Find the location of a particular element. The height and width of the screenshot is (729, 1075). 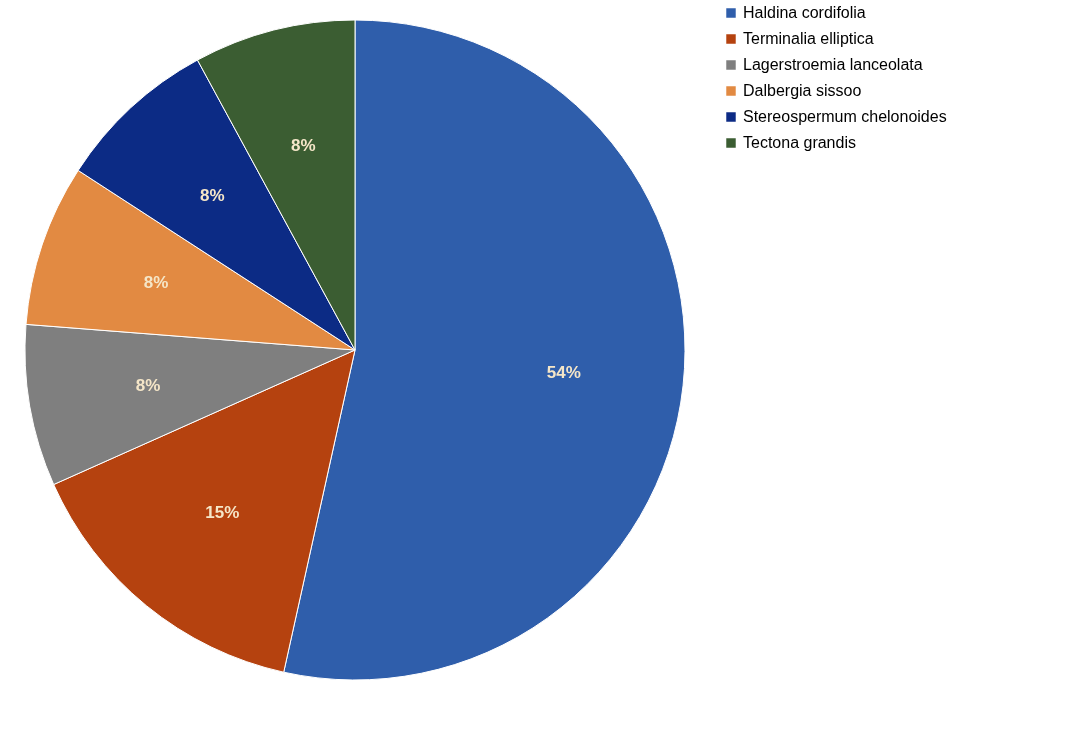

data-label: 15% is located at coordinates (222, 512).